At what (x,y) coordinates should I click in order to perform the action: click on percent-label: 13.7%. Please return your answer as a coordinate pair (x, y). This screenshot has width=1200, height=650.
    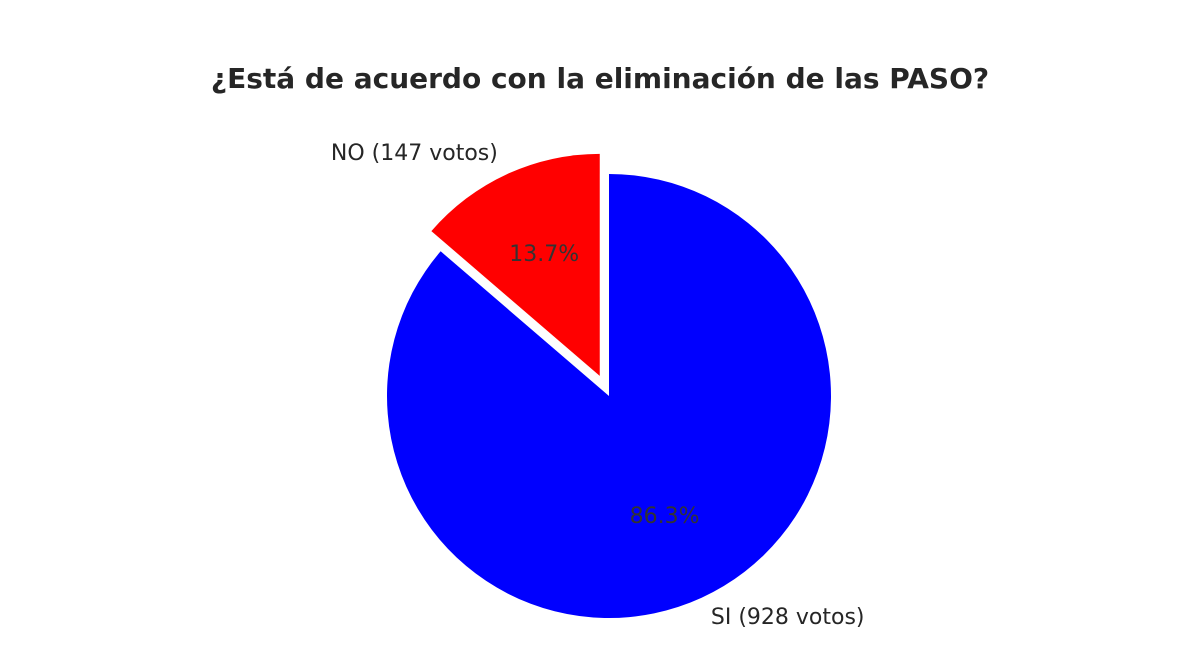
    Looking at the image, I should click on (544, 254).